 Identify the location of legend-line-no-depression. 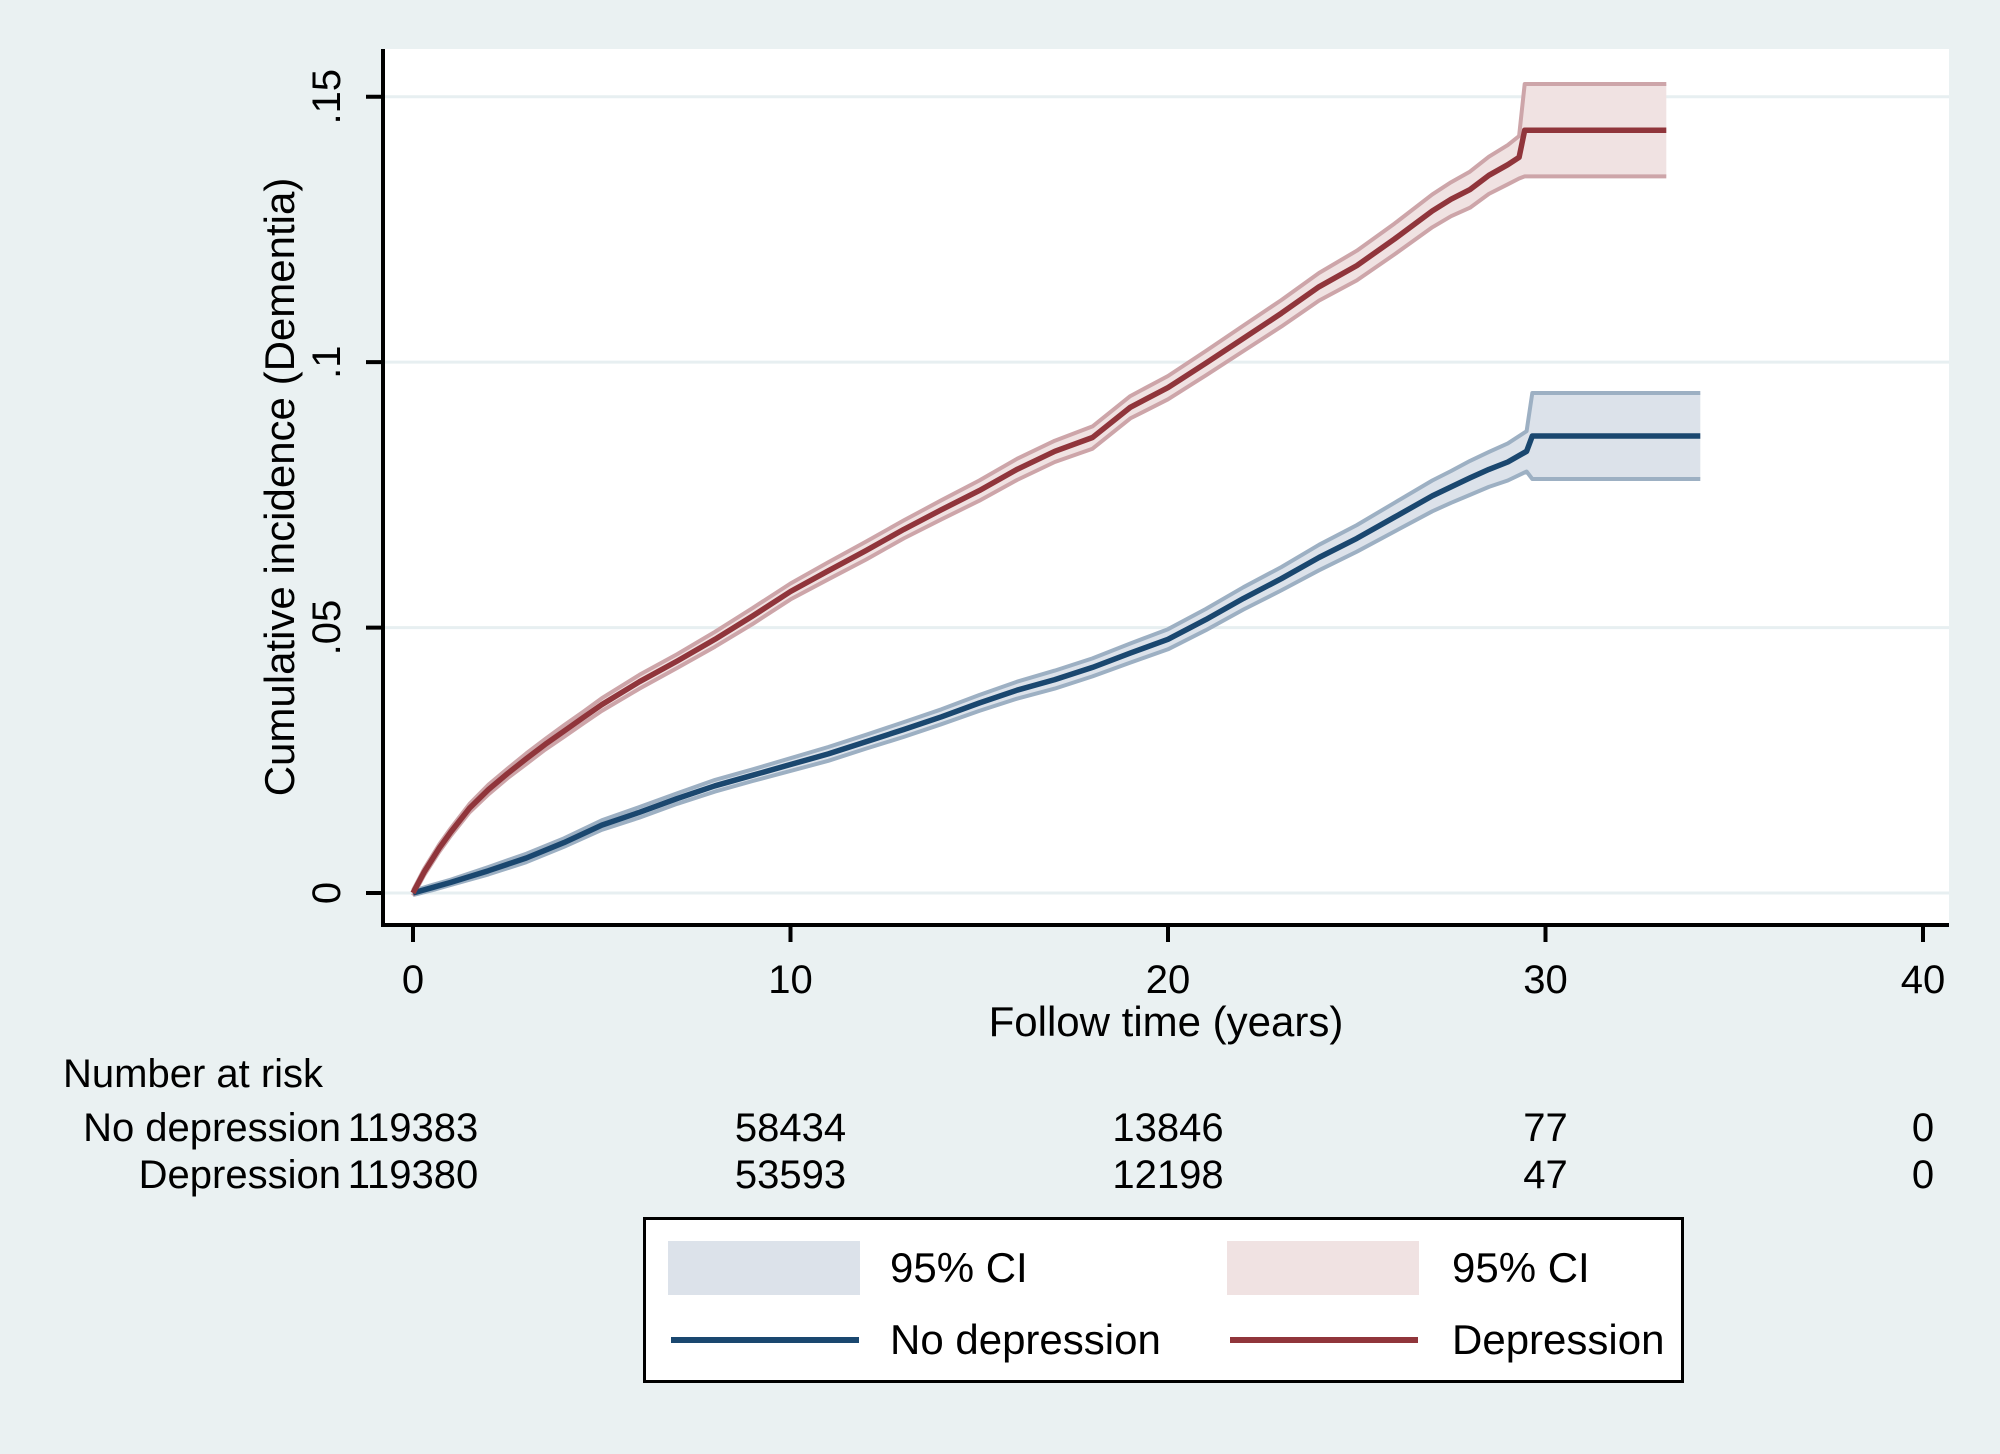
(765, 1340).